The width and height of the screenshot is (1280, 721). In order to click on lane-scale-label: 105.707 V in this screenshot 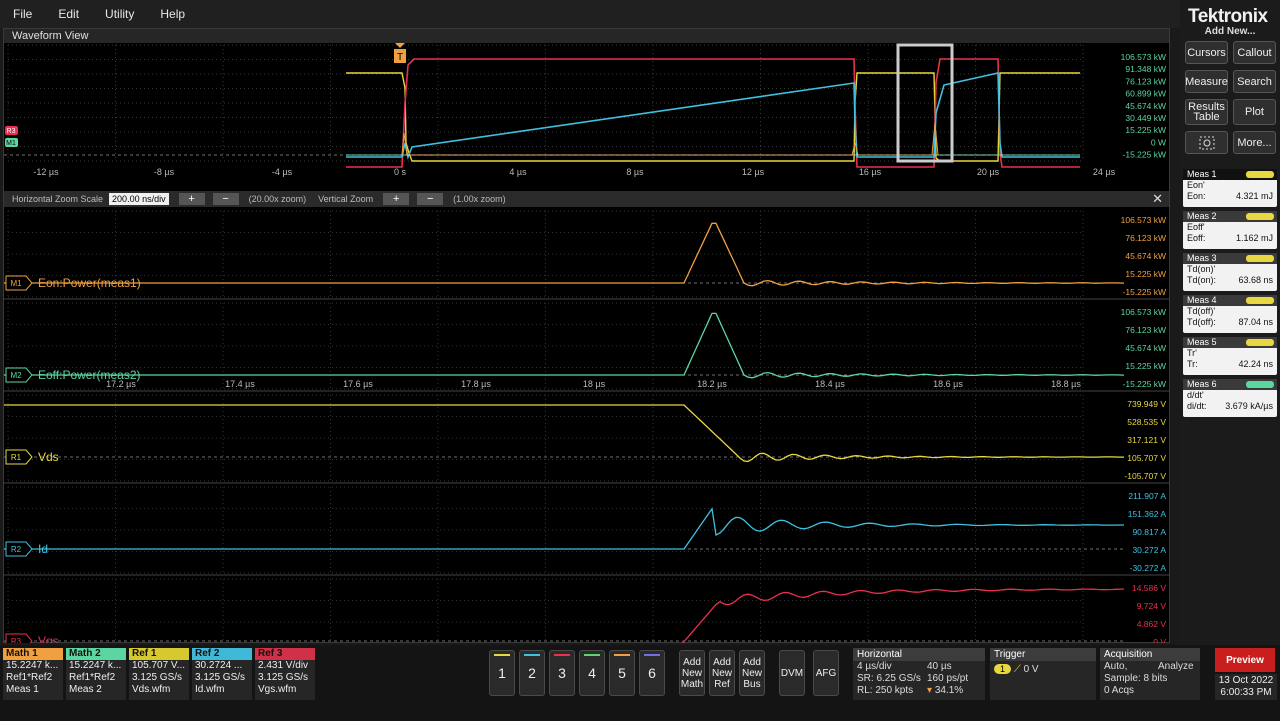, I will do `click(1146, 458)`.